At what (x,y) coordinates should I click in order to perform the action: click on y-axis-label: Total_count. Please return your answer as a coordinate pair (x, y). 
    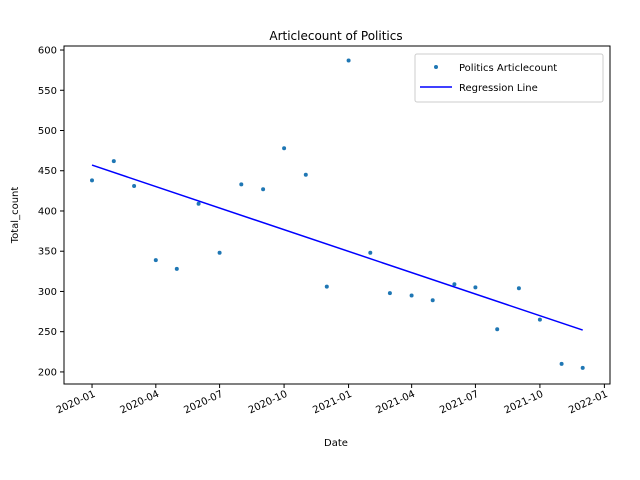
    Looking at the image, I should click on (15, 216).